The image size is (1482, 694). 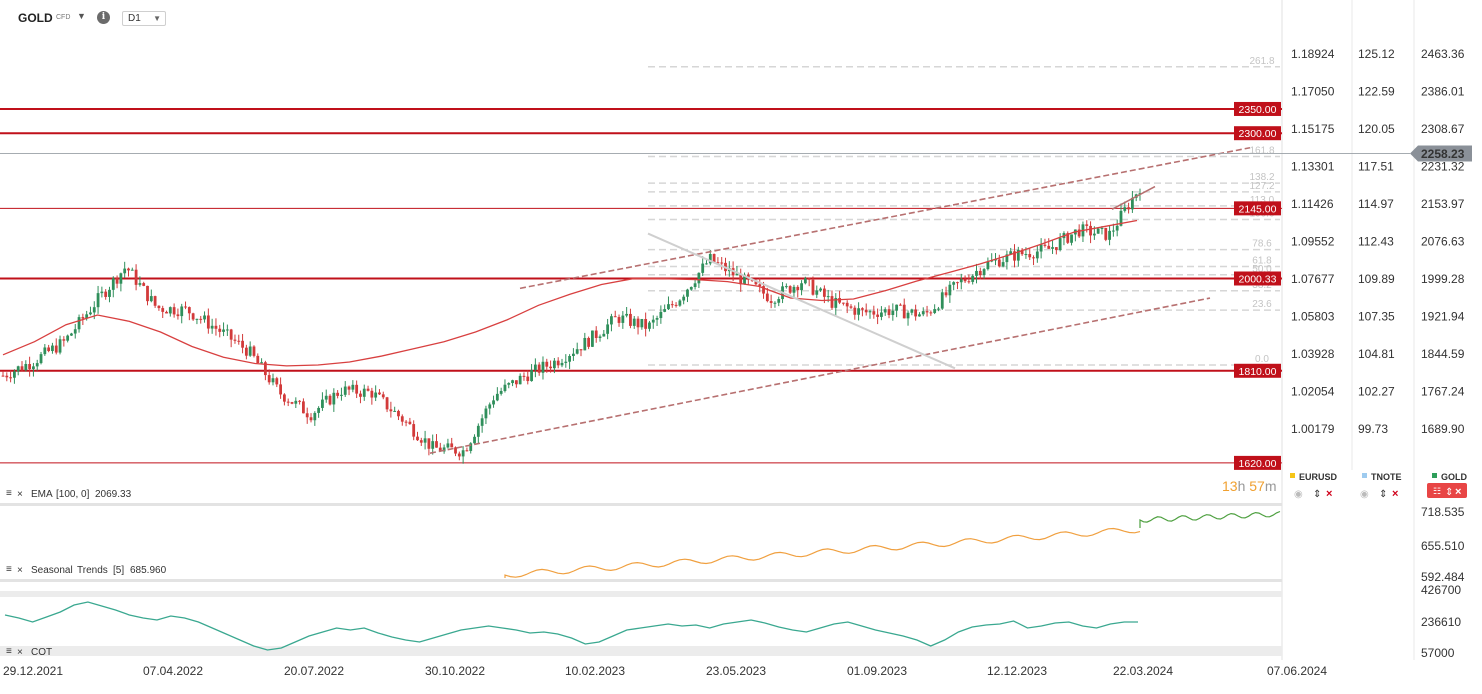 I want to click on fib-level-label: 61.8, so click(x=1262, y=261).